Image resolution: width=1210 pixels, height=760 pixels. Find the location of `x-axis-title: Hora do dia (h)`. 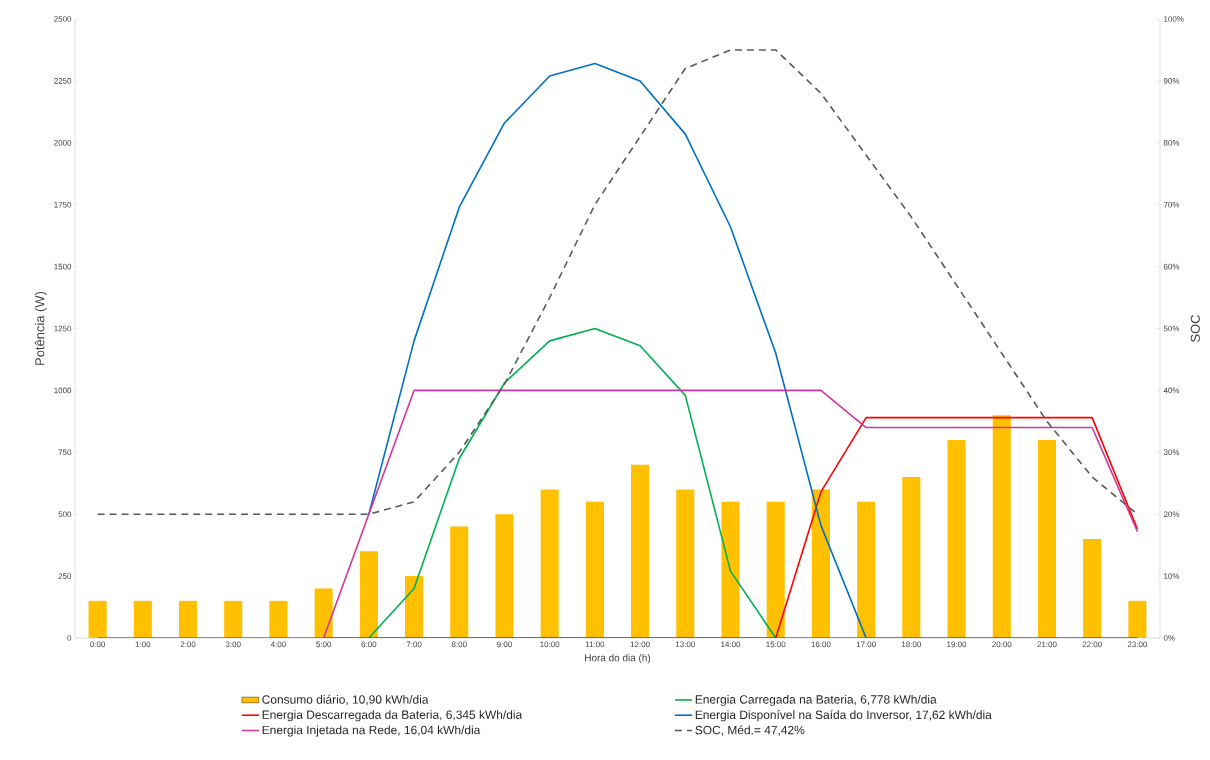

x-axis-title: Hora do dia (h) is located at coordinates (618, 659).